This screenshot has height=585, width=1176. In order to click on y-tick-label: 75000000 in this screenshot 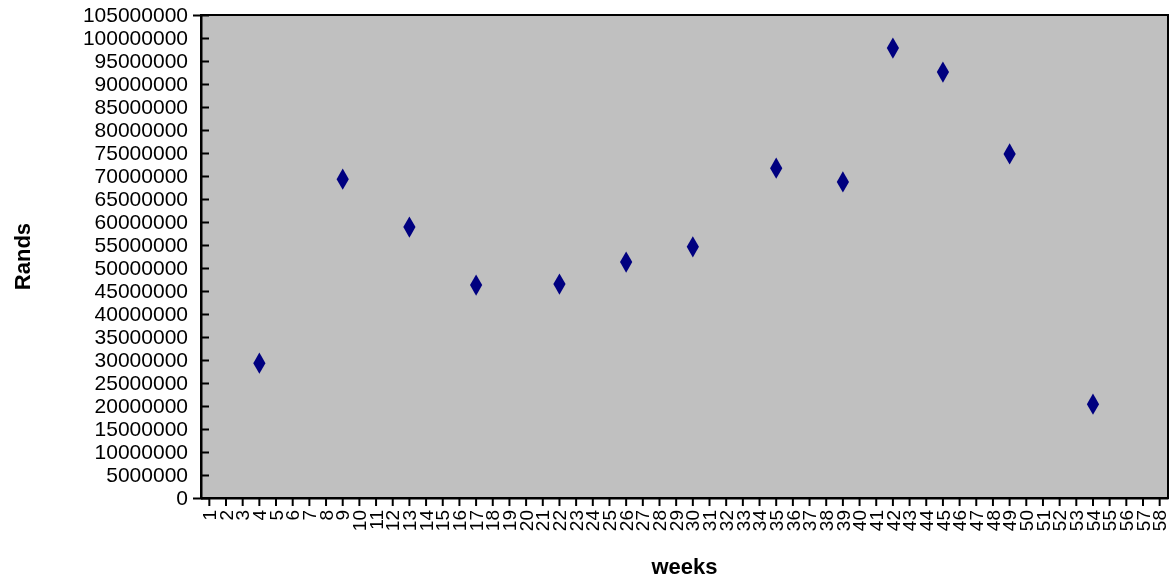, I will do `click(141, 153)`.